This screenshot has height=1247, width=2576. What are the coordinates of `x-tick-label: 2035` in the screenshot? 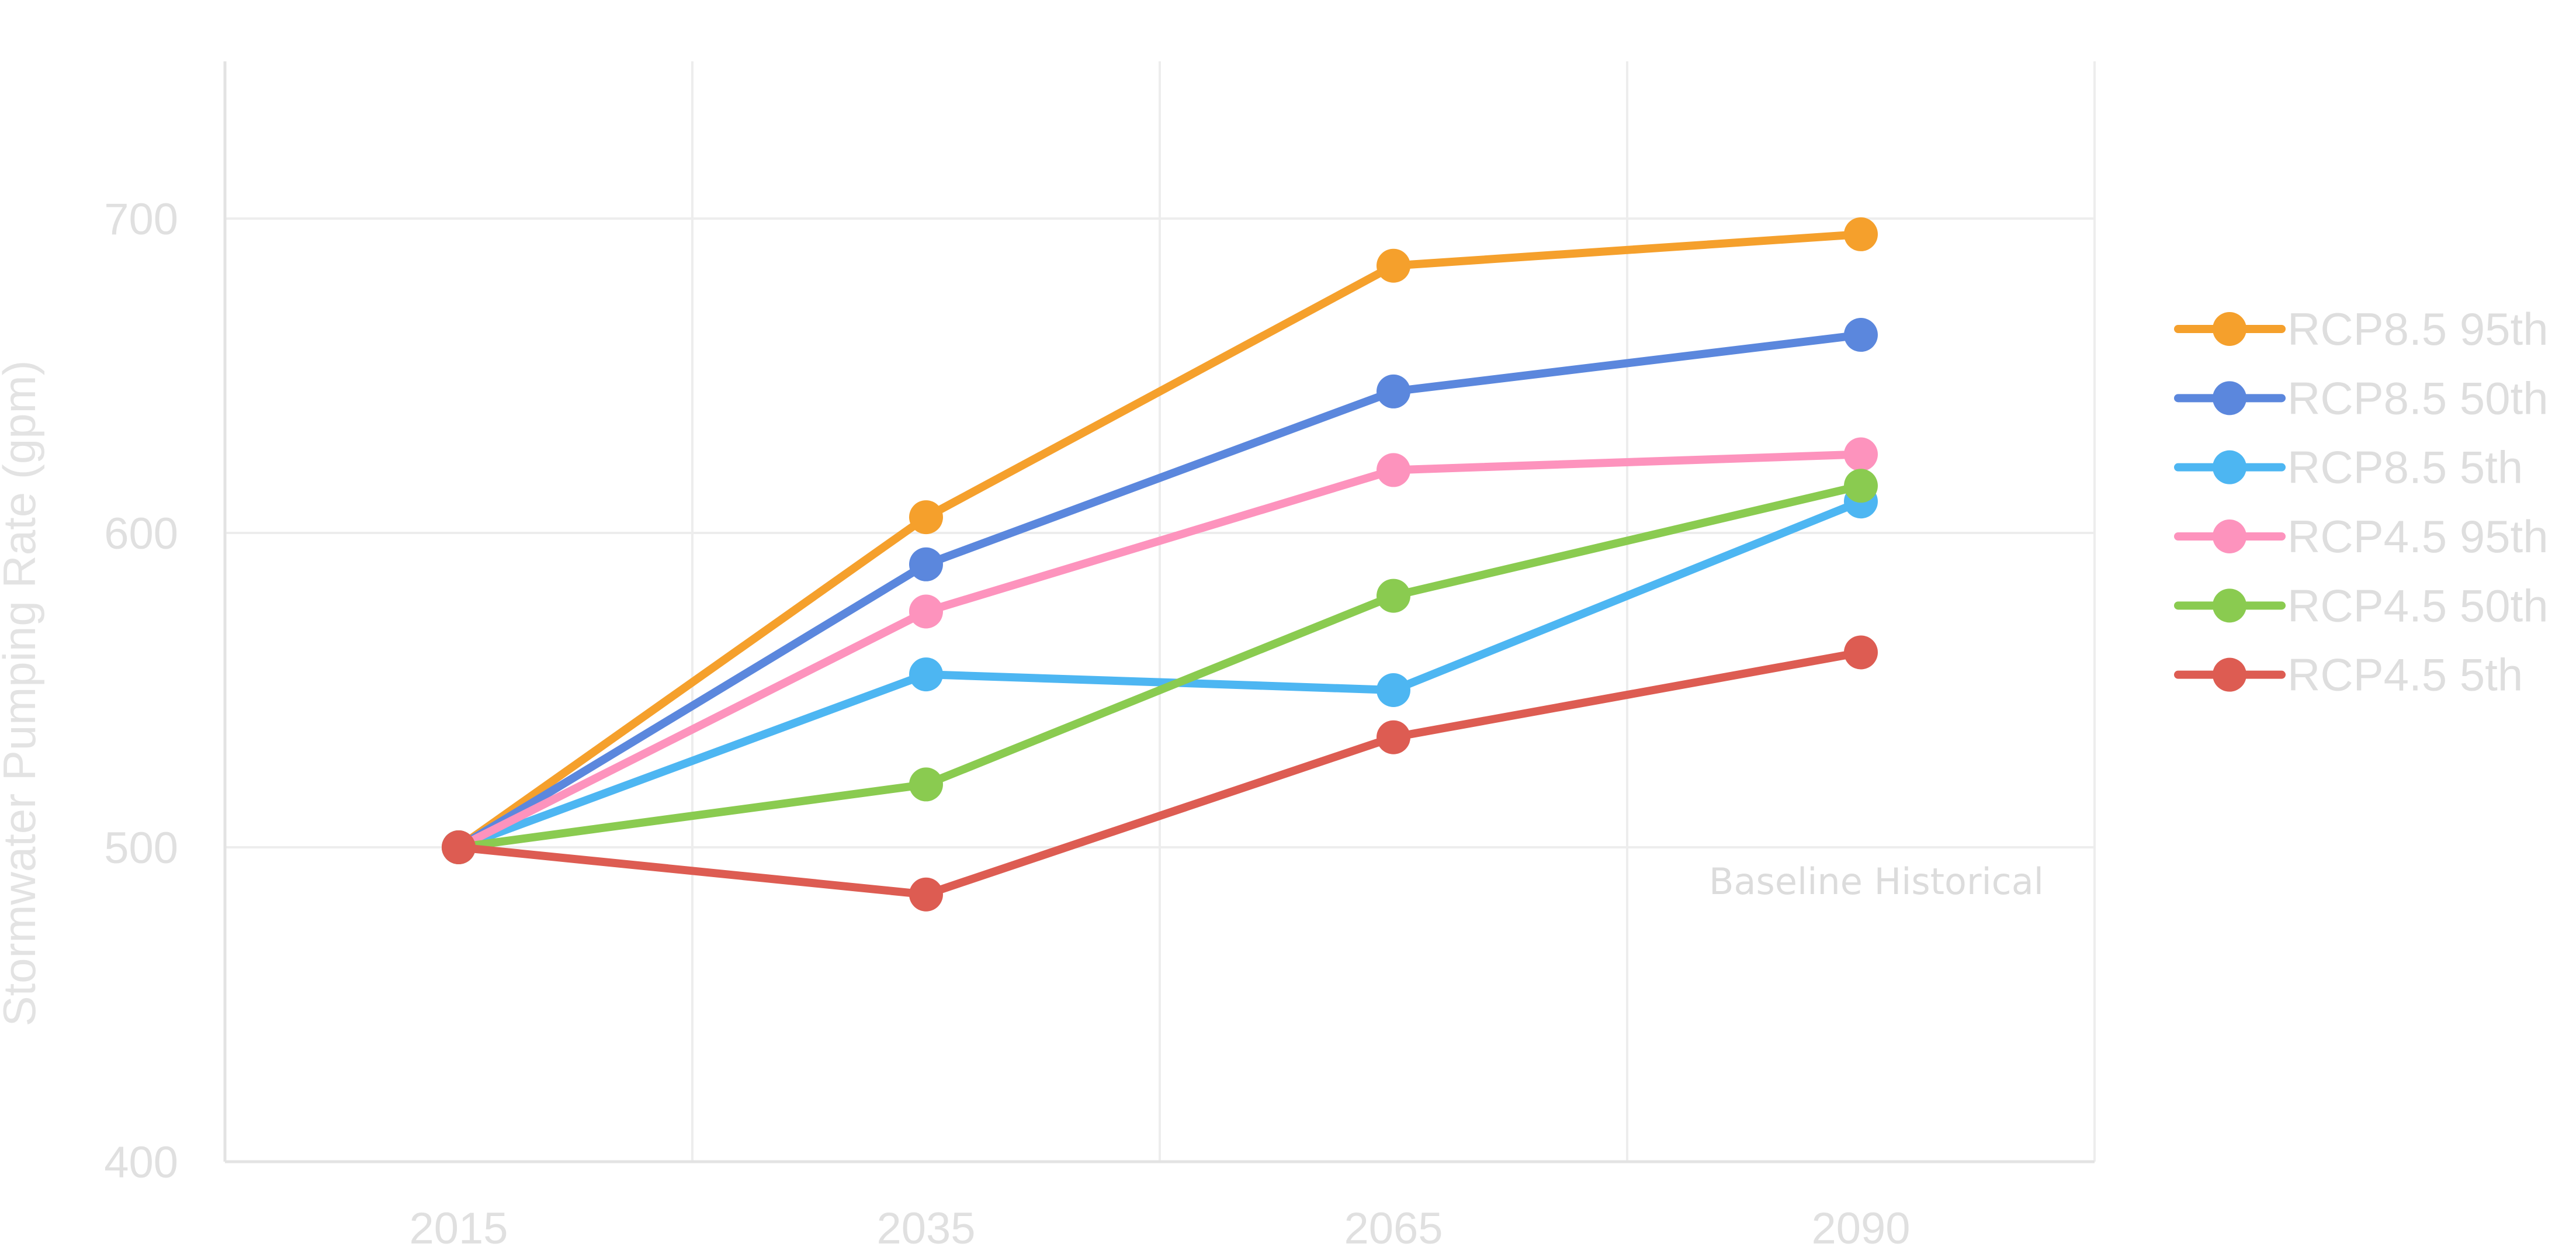 It's located at (925, 1225).